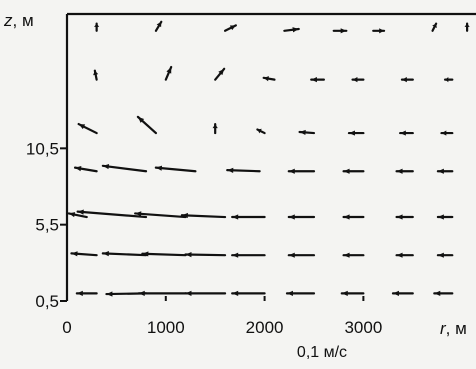  Describe the element at coordinates (66, 327) in the screenshot. I see `x-tick-label: 0` at that location.